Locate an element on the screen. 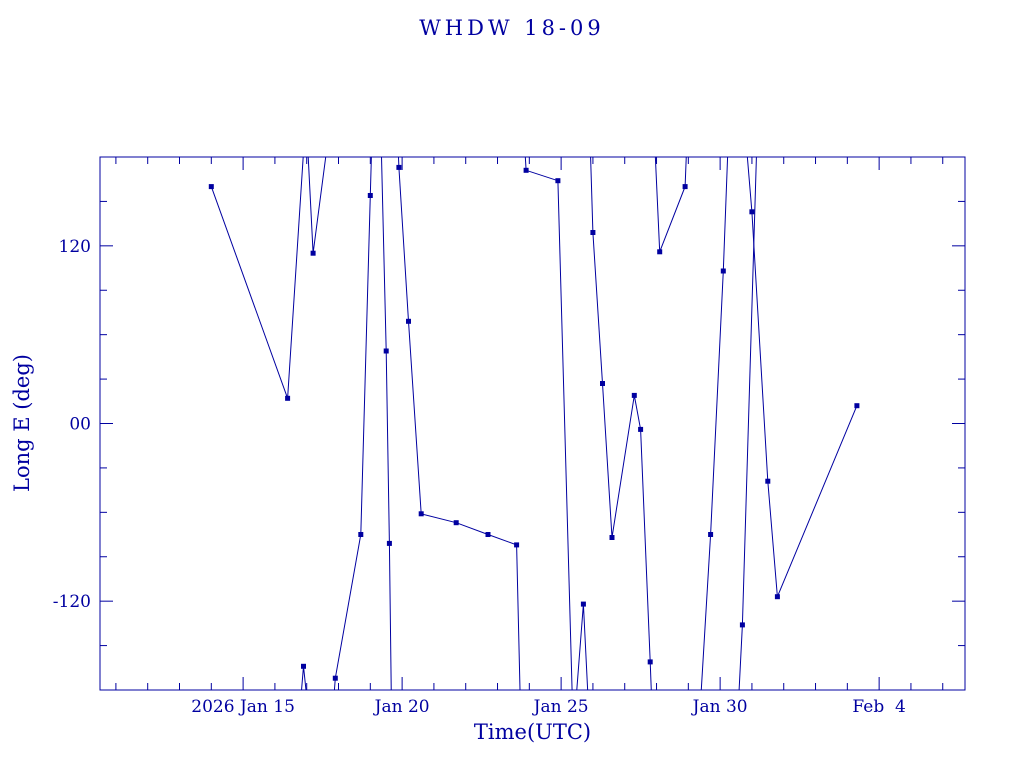 Image resolution: width=1024 pixels, height=768 pixels. y-tick-label: -120 is located at coordinates (72, 602).